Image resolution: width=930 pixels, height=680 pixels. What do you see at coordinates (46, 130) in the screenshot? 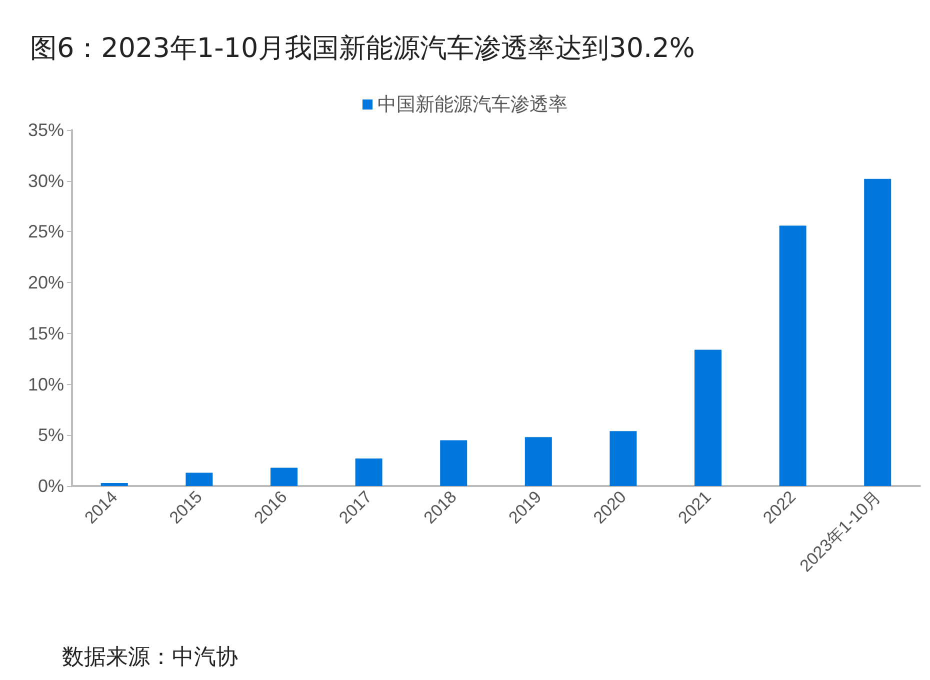
I see `y-tick-label: 35%` at bounding box center [46, 130].